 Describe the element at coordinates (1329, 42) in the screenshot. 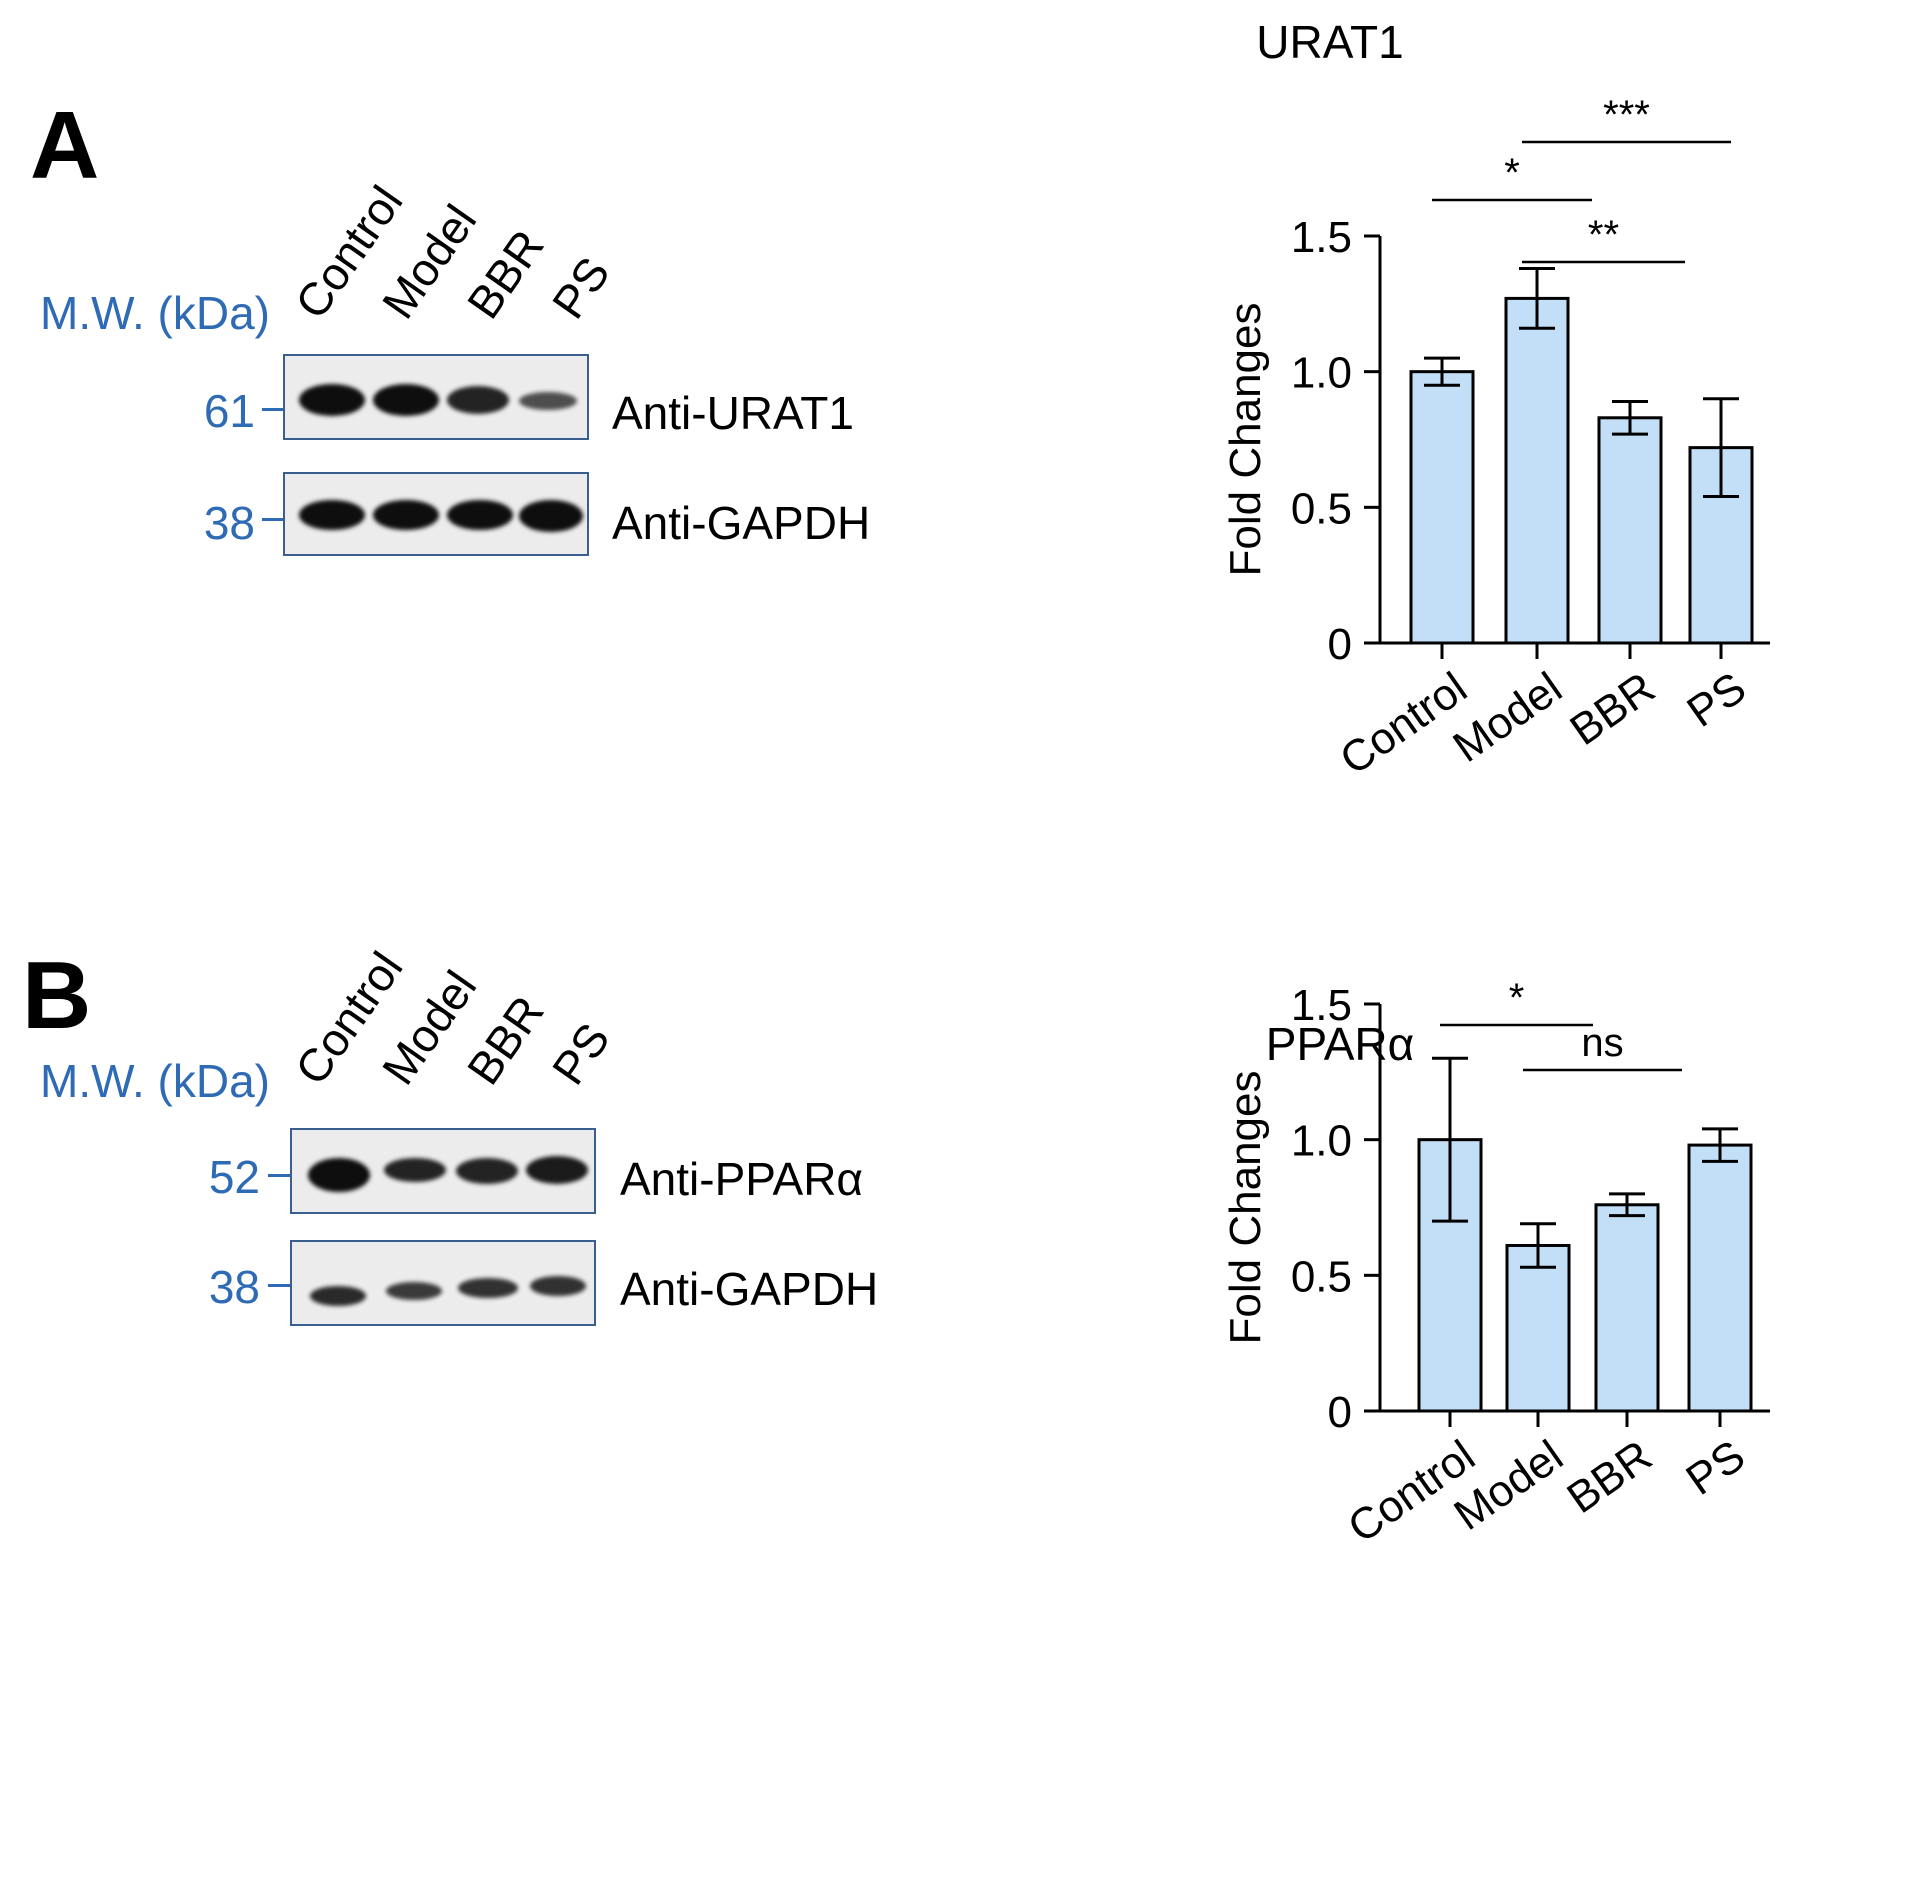

I see `chart-title: URAT1` at that location.